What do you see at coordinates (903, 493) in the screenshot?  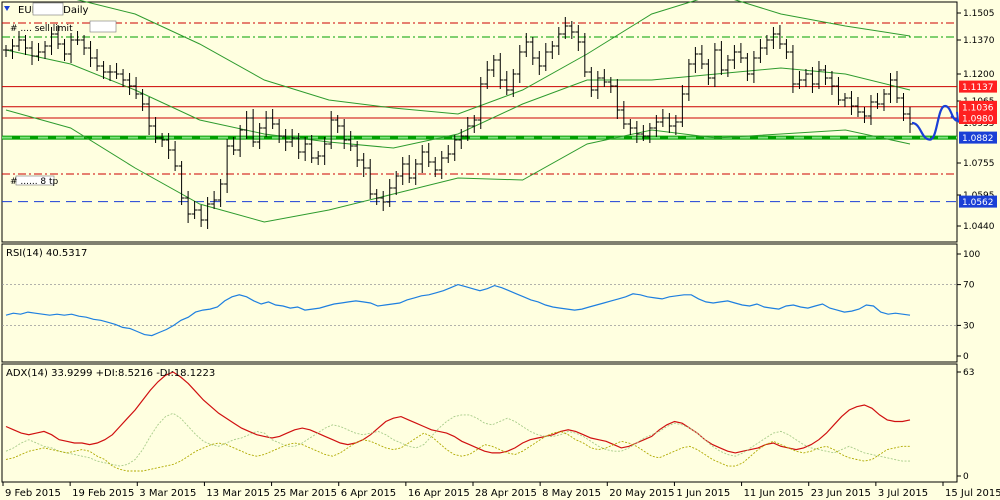 I see `time-tick-label: 3 Jul 2015` at bounding box center [903, 493].